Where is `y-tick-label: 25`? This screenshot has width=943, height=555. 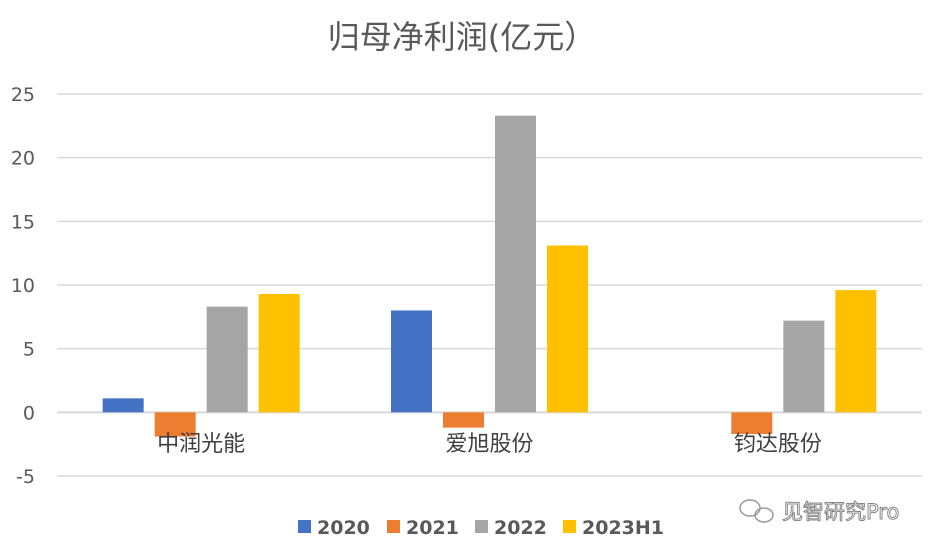 y-tick-label: 25 is located at coordinates (23, 95).